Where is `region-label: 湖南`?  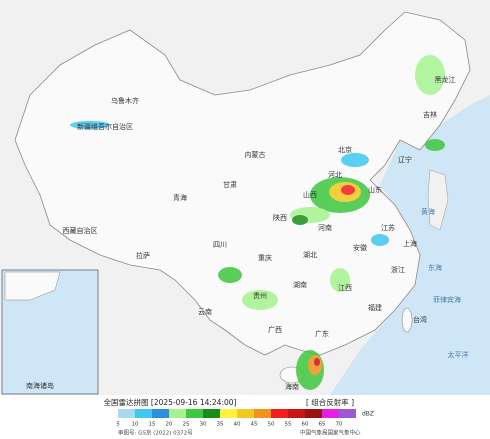 region-label: 湖南 is located at coordinates (300, 284).